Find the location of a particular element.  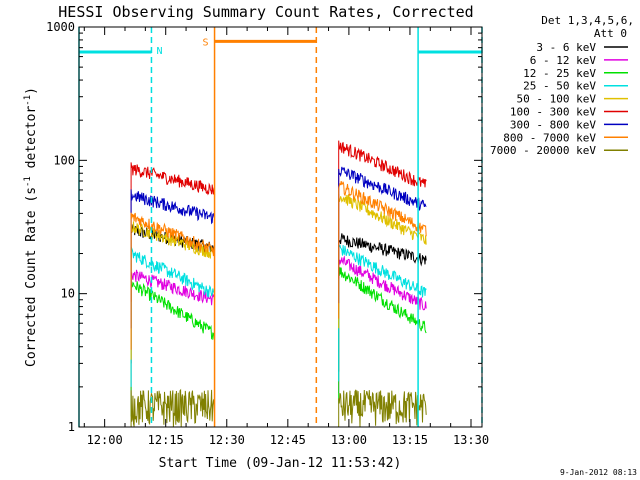

x-tick-label-4: 13:00 is located at coordinates (349, 440).